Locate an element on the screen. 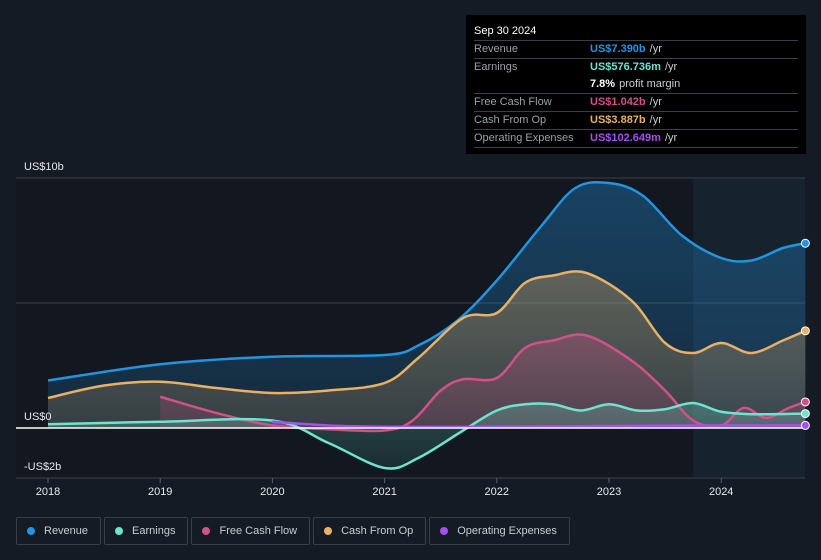 The height and width of the screenshot is (560, 821). tooltip-value: US$3.887b is located at coordinates (618, 120).